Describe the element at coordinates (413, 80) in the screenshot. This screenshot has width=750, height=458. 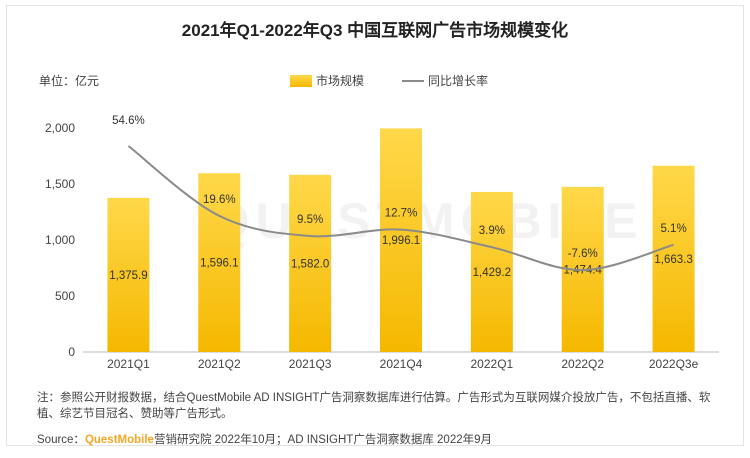
I see `legend-line-swatch` at that location.